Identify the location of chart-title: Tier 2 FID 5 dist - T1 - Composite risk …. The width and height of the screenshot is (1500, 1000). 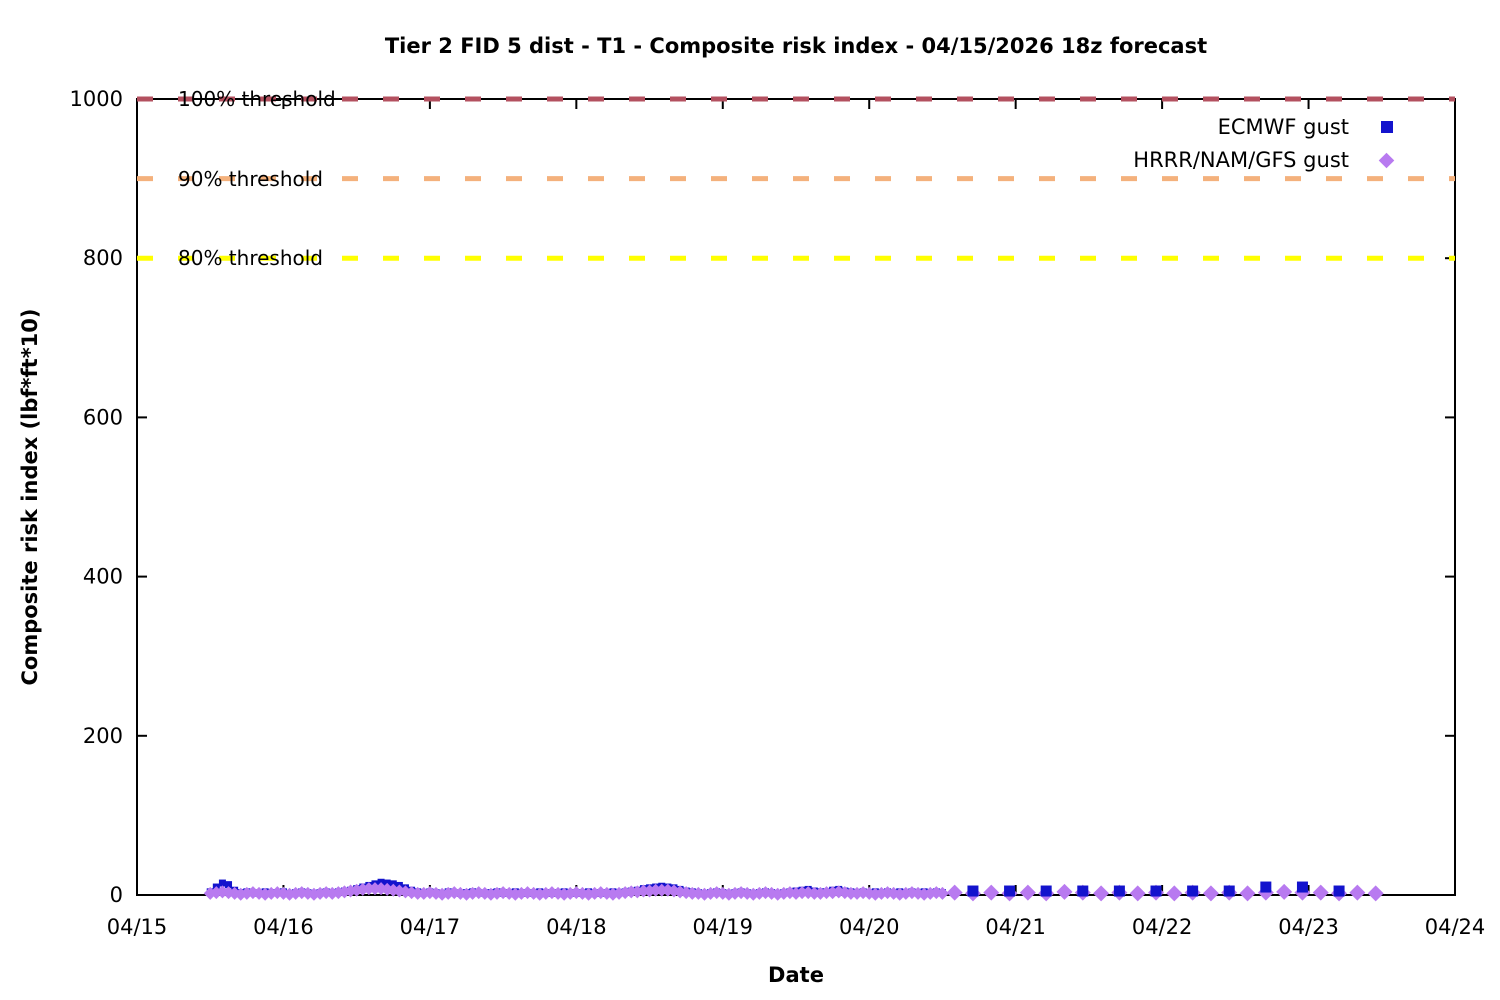
(796, 46).